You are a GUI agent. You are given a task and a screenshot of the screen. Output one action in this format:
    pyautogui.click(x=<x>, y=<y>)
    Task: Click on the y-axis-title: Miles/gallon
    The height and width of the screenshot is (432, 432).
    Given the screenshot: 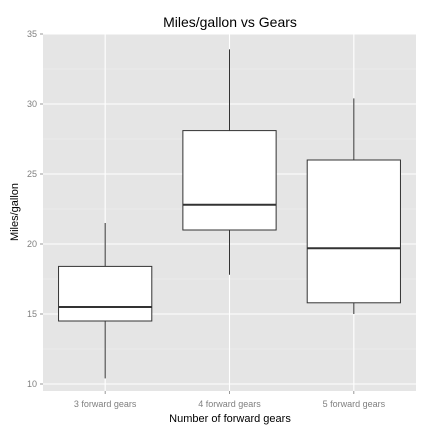 What is the action you would take?
    pyautogui.click(x=15, y=212)
    